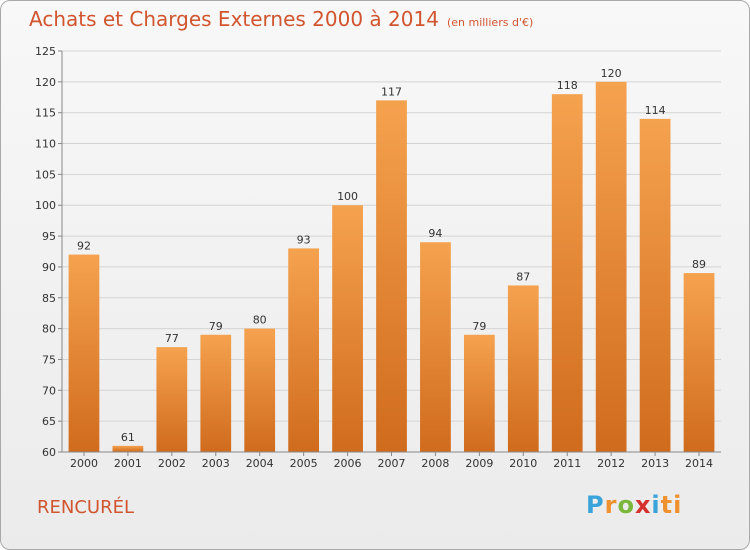  I want to click on value-label: 80, so click(260, 320).